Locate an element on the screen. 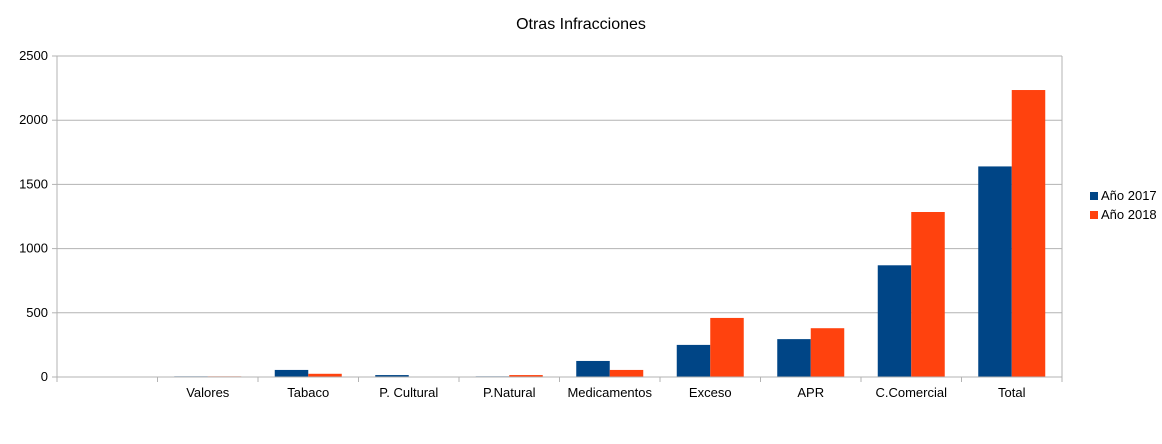 The width and height of the screenshot is (1162, 444). legend-swatch-2018 is located at coordinates (1094, 214).